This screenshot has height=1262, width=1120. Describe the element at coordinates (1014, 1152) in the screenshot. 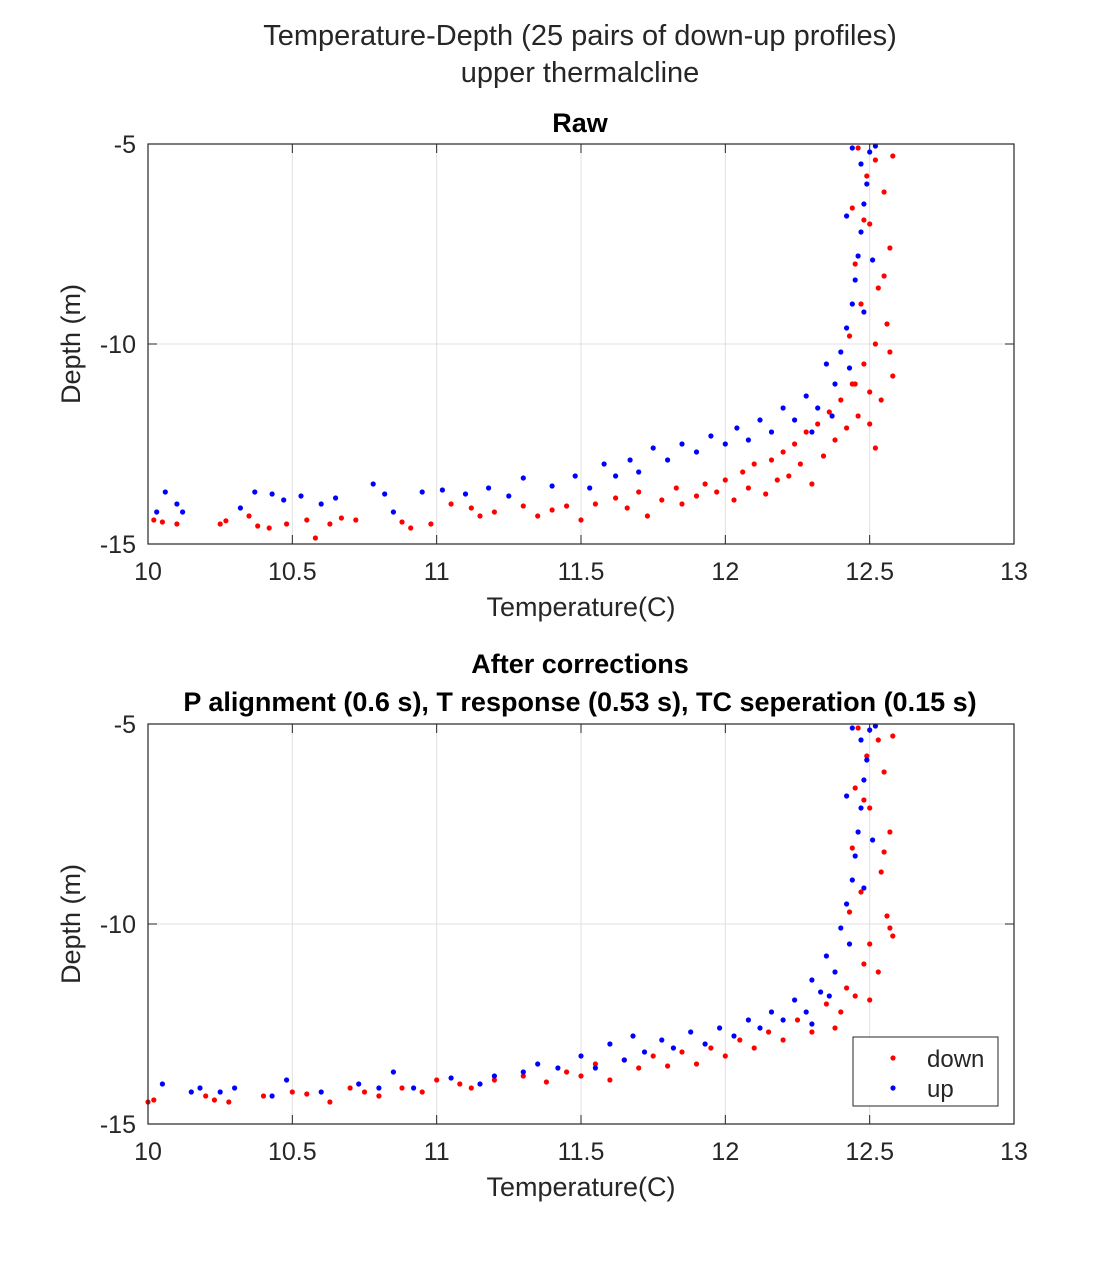

I see `x-tick-label: 13` at that location.